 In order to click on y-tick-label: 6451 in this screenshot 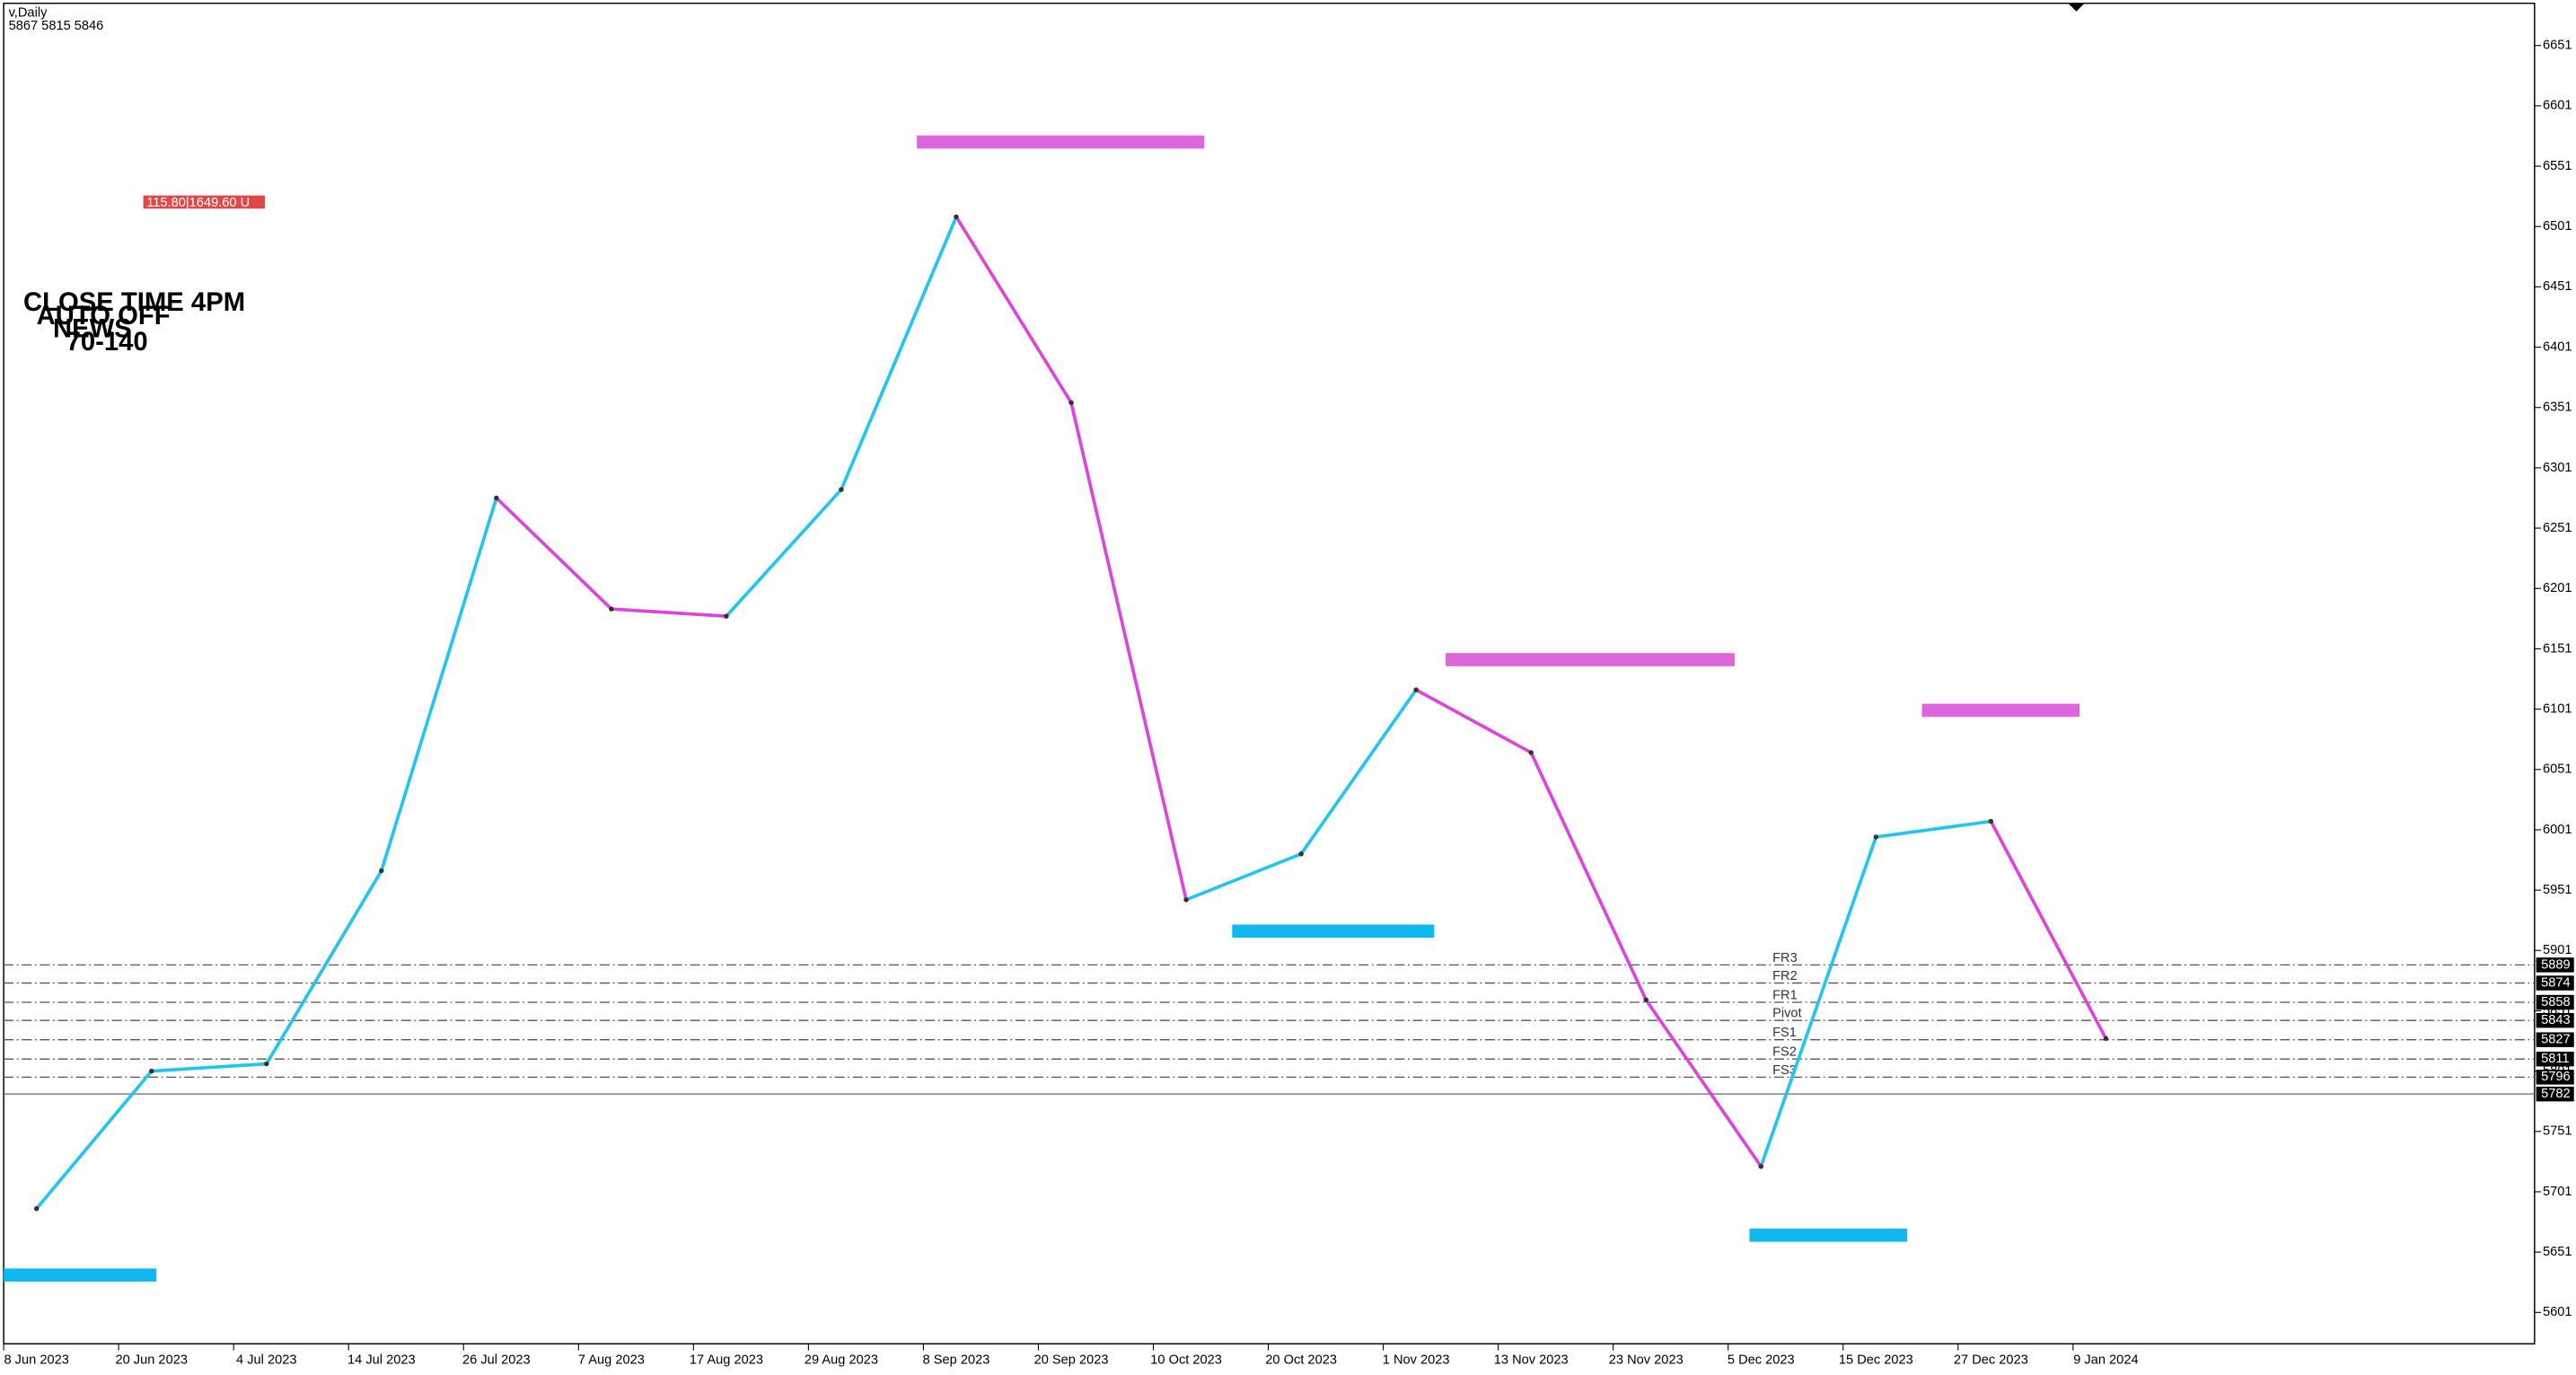, I will do `click(2557, 286)`.